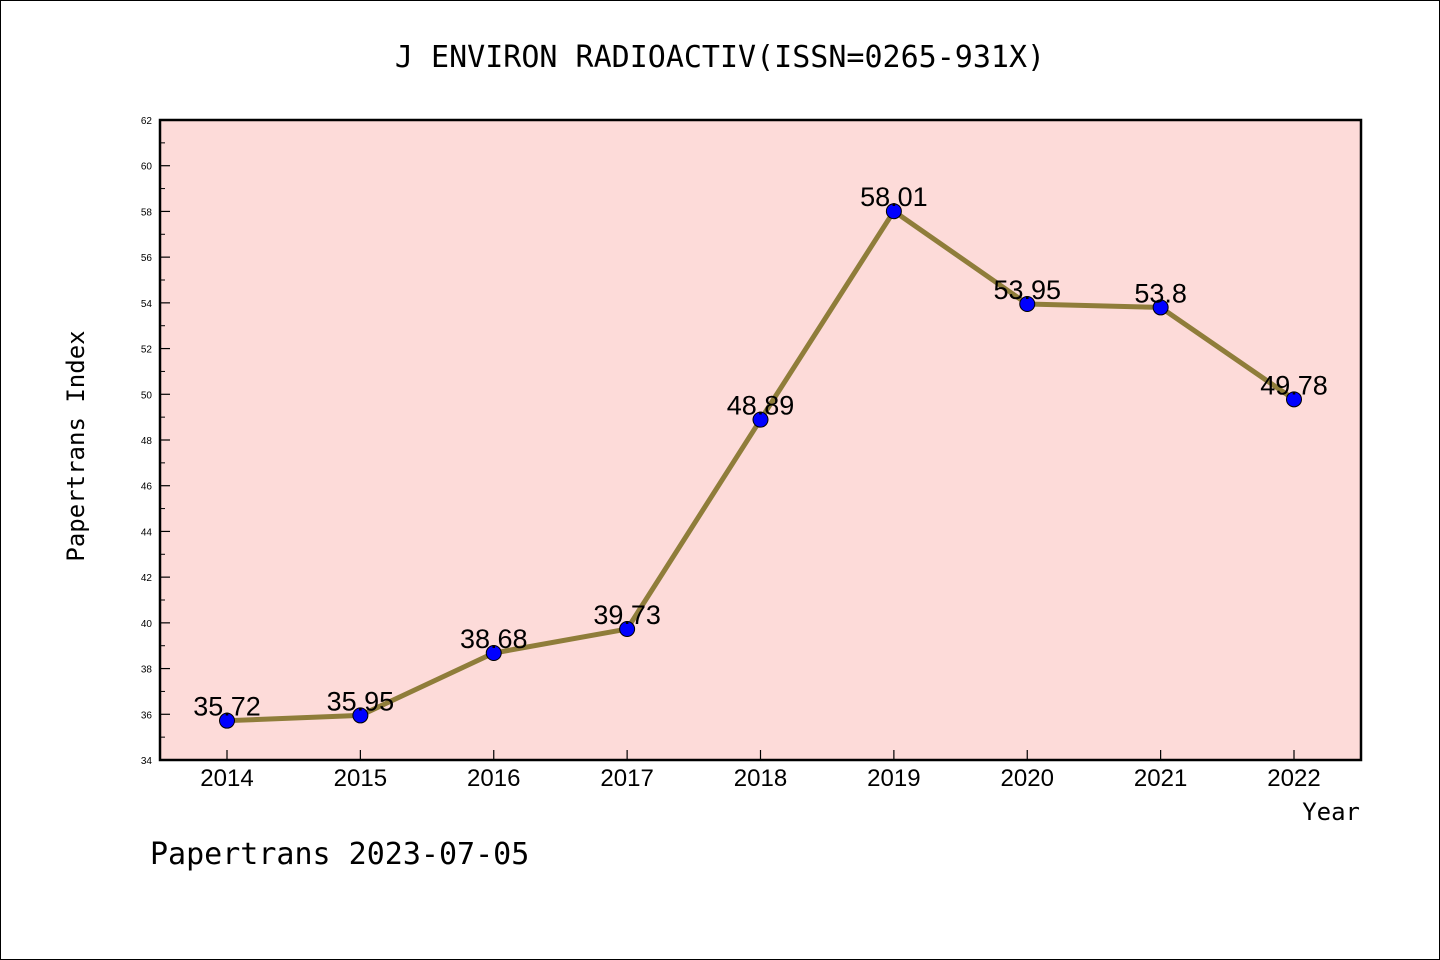  I want to click on x-tick-label: 2018, so click(760, 778).